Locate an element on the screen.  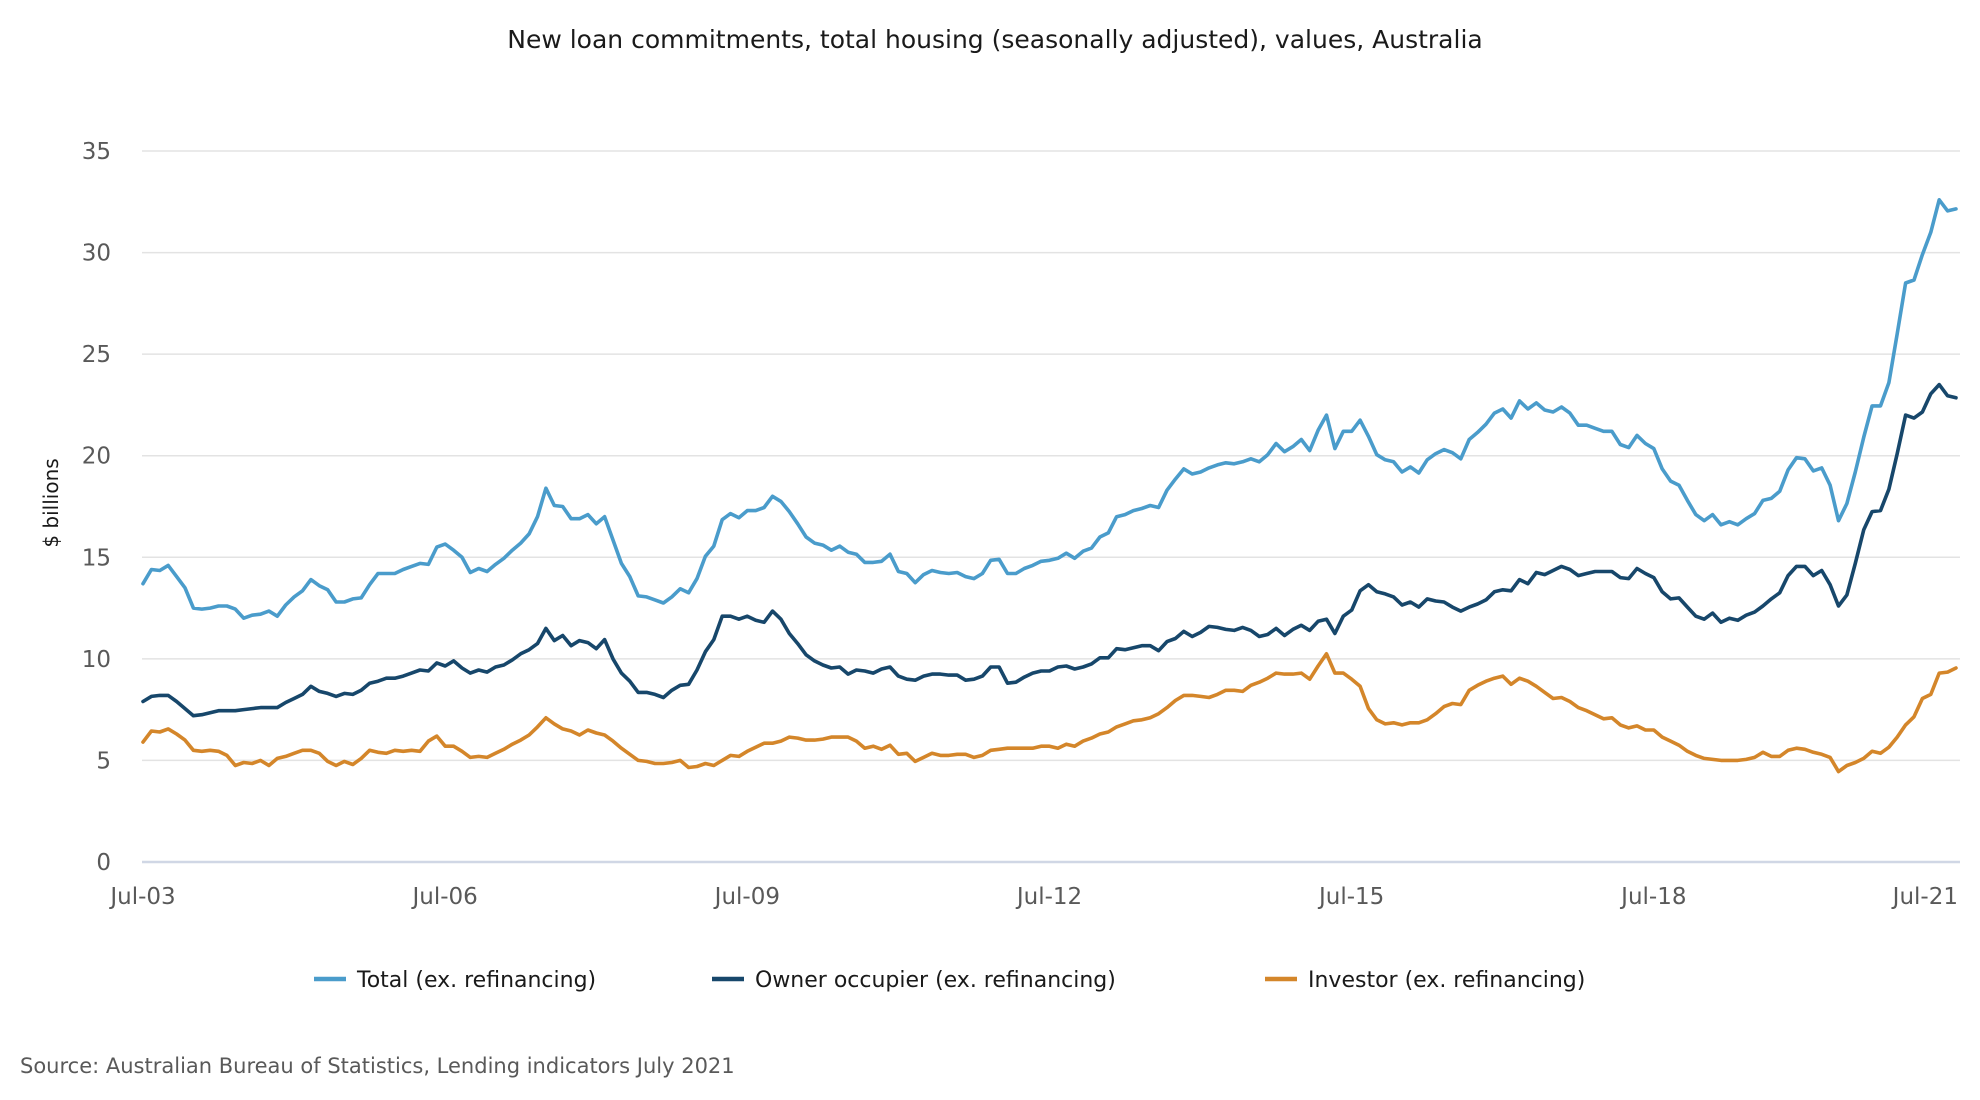
y-tick-label: 10 is located at coordinates (96, 660).